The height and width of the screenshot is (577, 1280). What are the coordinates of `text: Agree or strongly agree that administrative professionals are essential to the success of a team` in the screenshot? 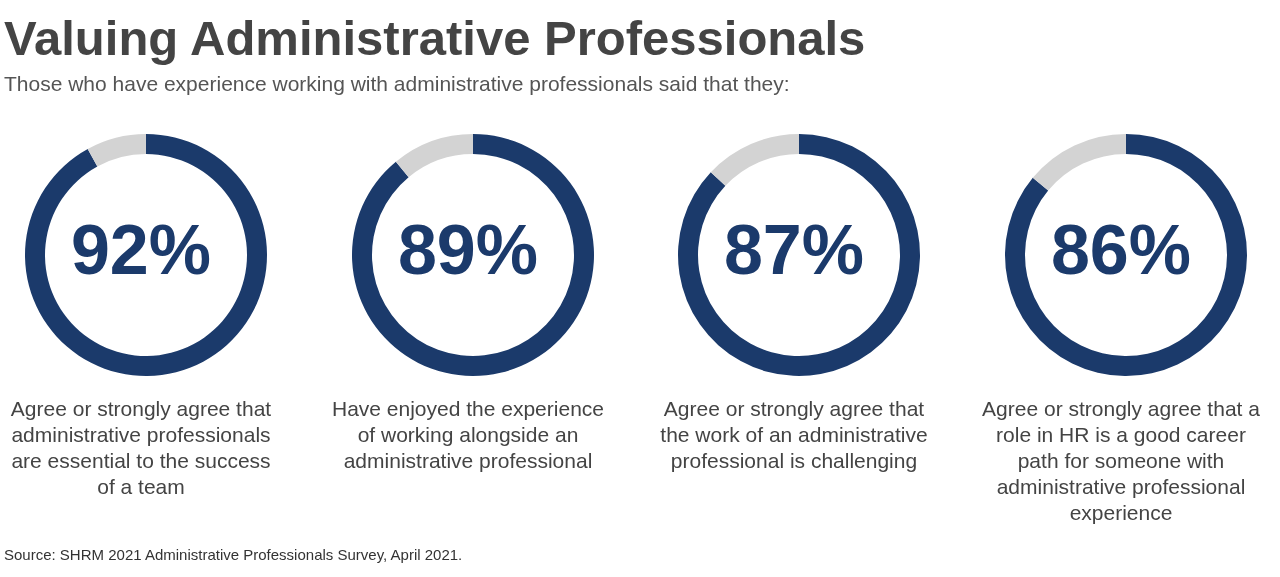 It's located at (141, 448).